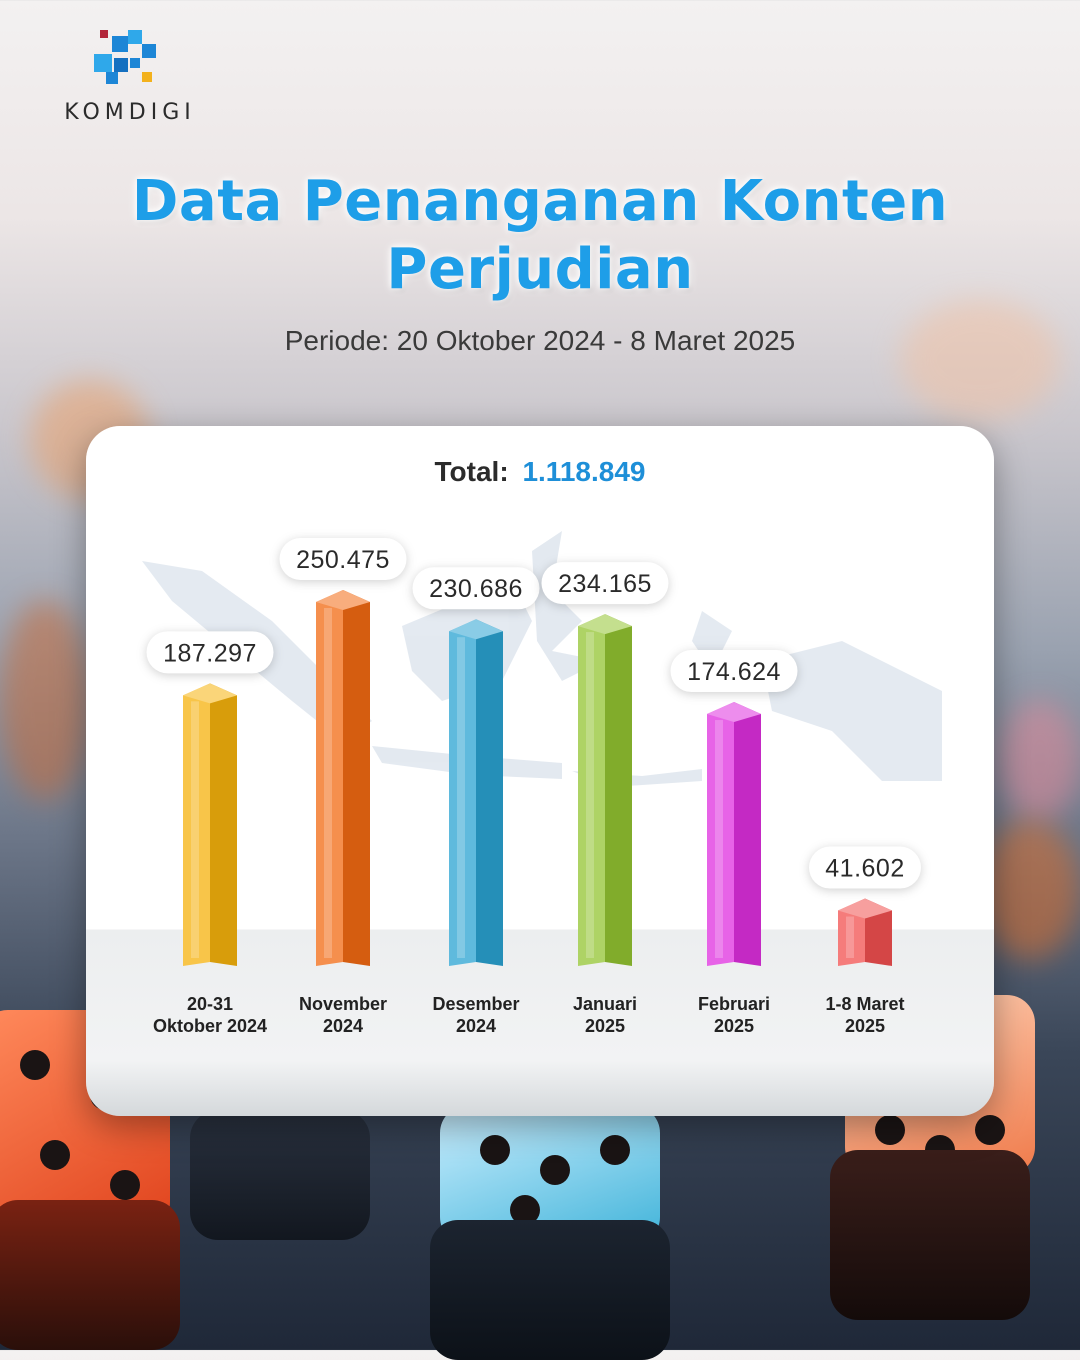  I want to click on komdigi-logo-icon, so click(125, 57).